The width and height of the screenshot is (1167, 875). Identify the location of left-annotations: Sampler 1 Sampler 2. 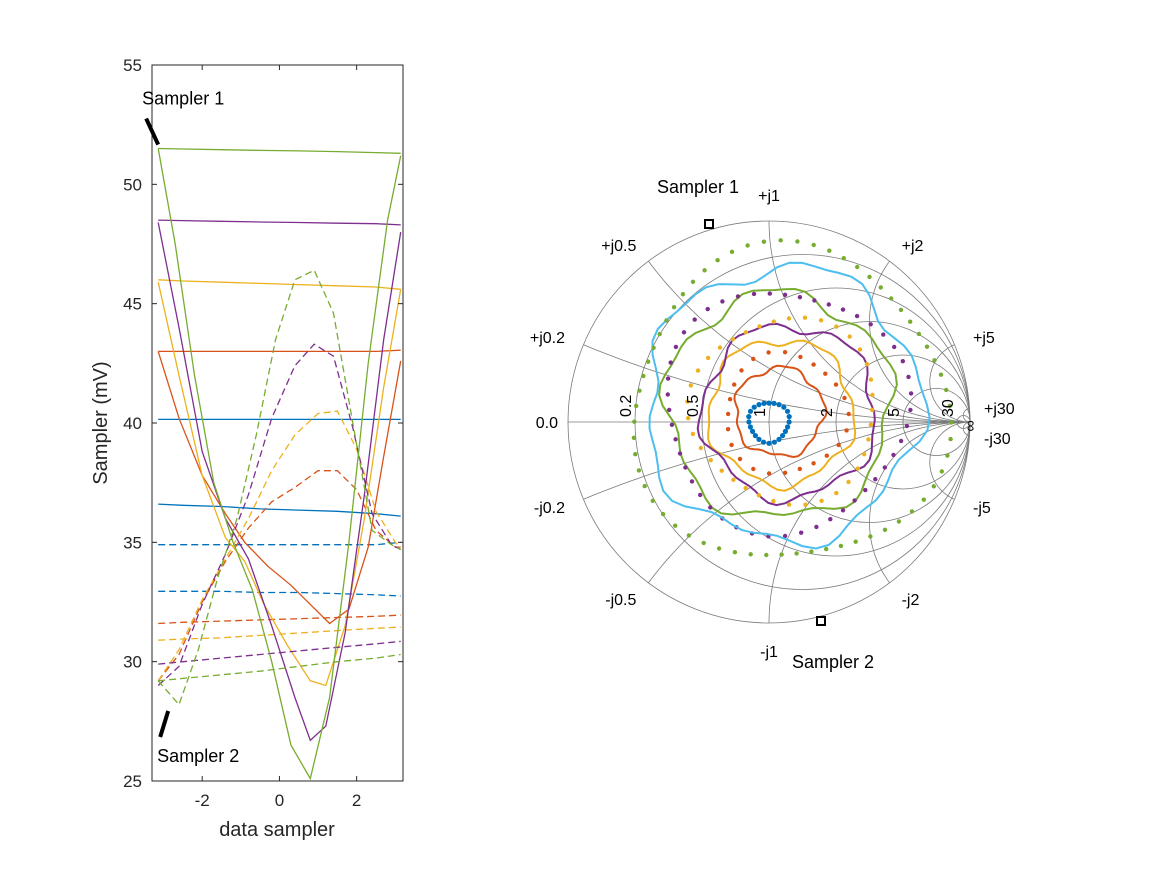
(190, 427).